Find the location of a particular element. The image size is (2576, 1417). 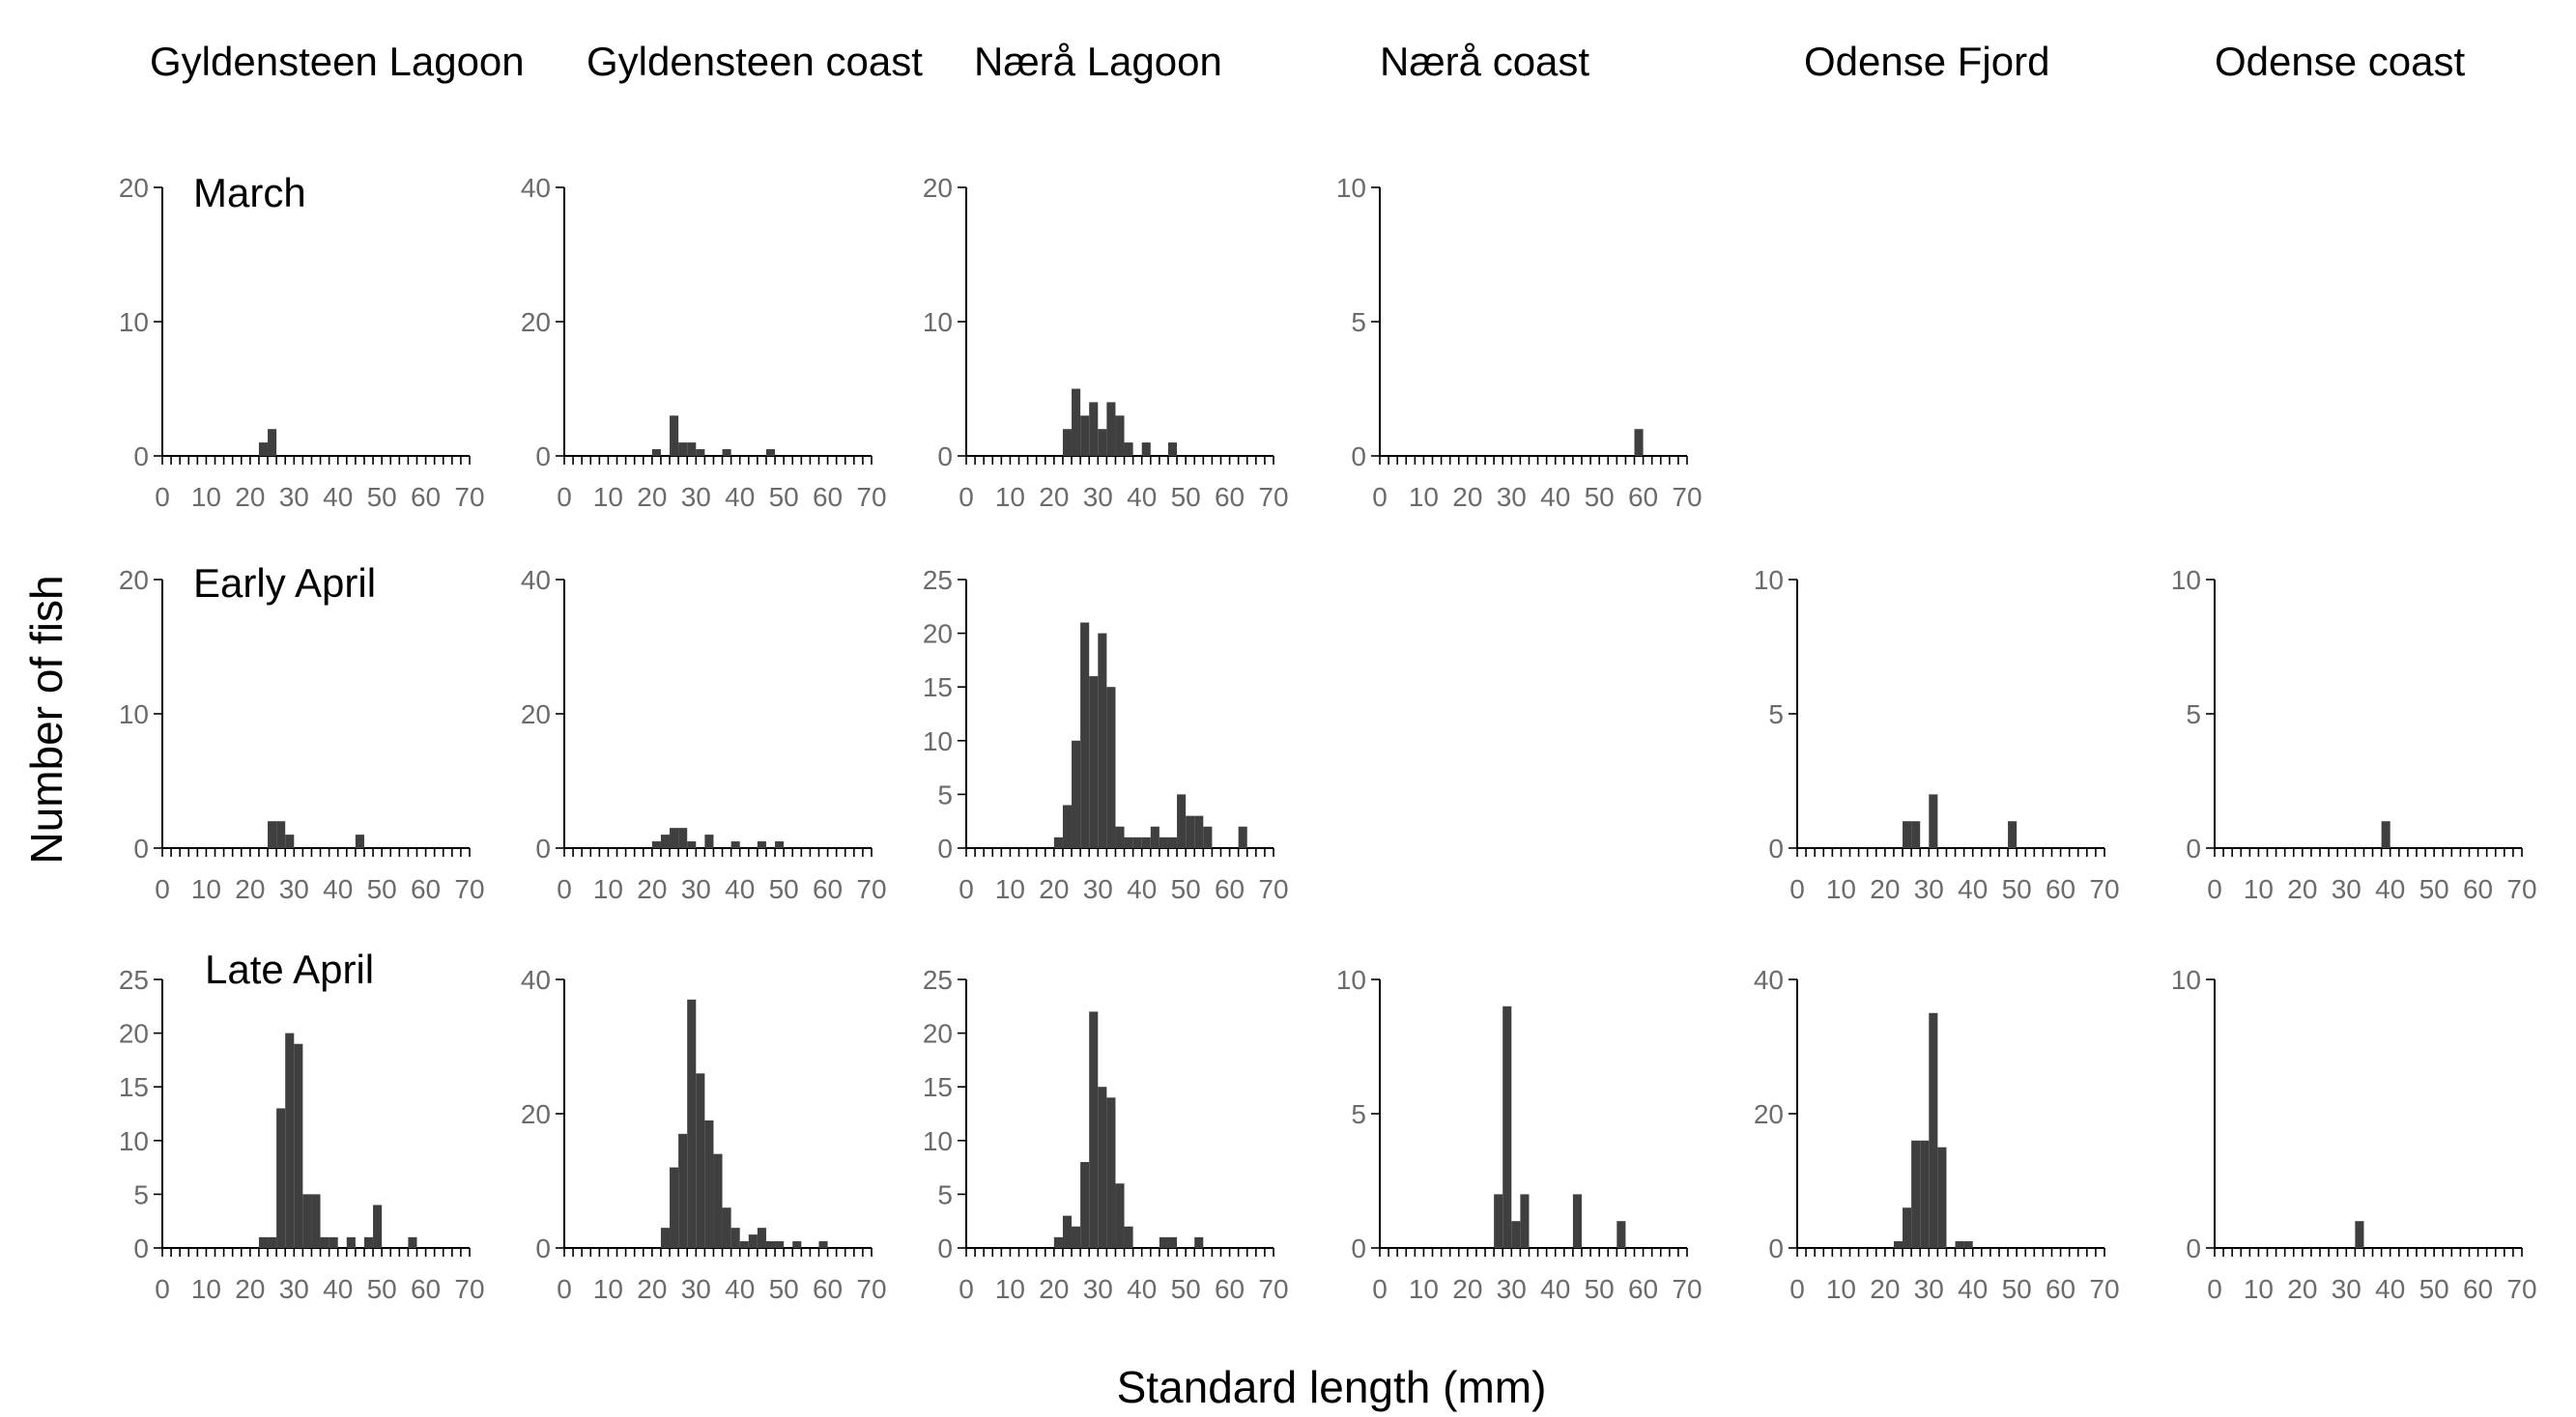

panel-gyldensteen-lagoon-march: 0 10 20 0 10 20 30 40 50 60 70 is located at coordinates (302, 342).